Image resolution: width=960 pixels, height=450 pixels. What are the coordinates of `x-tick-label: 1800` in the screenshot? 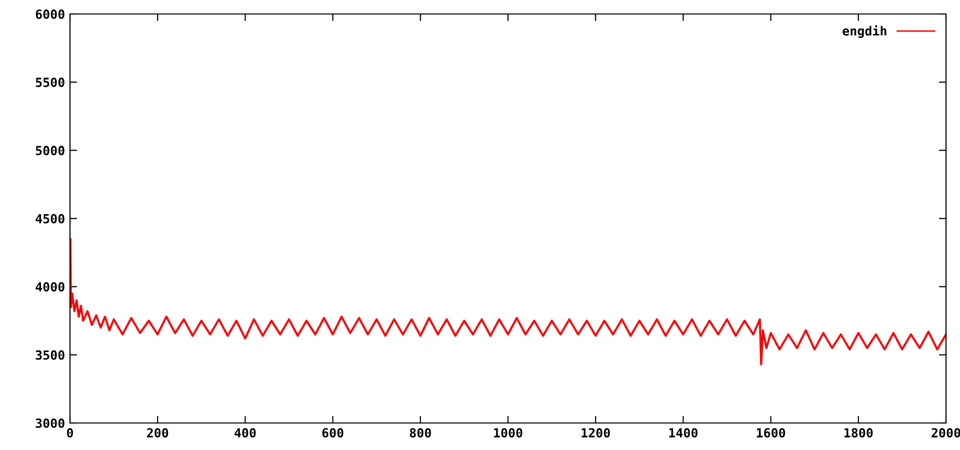 It's located at (858, 433).